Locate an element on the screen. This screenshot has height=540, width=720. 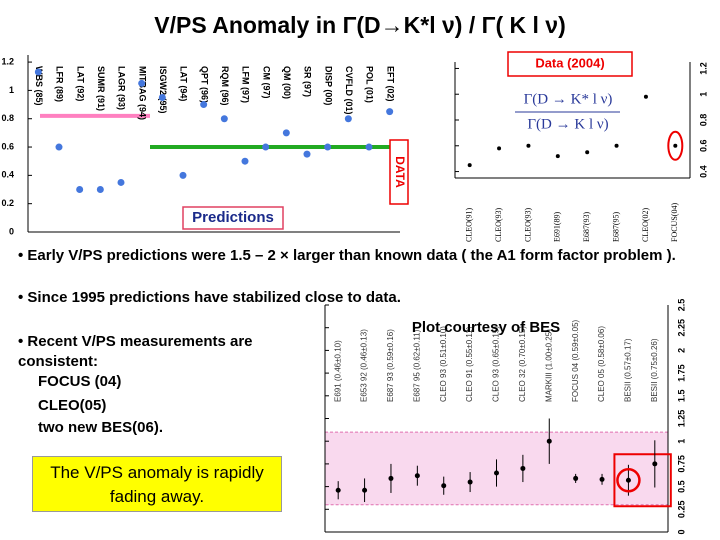
category-label: E687 95 (0.62±0.11) is located at coordinates (416, 365).